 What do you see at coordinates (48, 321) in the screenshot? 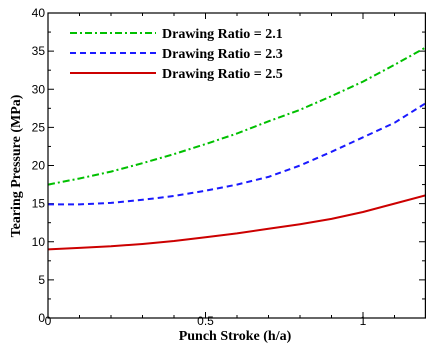
I see `x-tick-label: 0` at bounding box center [48, 321].